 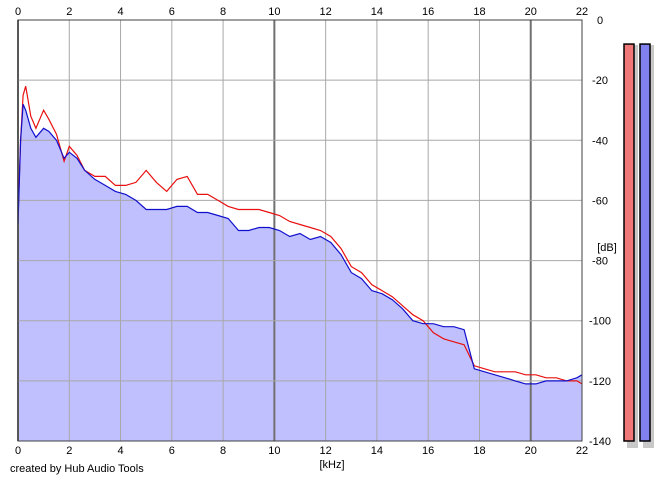 What do you see at coordinates (301, 451) in the screenshot?
I see `x-tick-labels-bottom: 0 2 4 6 8 10 12 14 16 18 20 22` at bounding box center [301, 451].